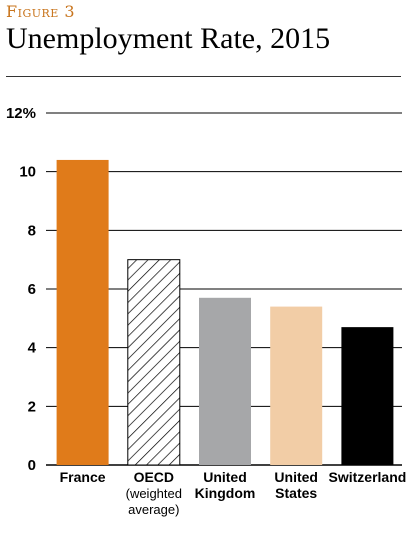  I want to click on x-category-label: Switzerland, so click(368, 477).